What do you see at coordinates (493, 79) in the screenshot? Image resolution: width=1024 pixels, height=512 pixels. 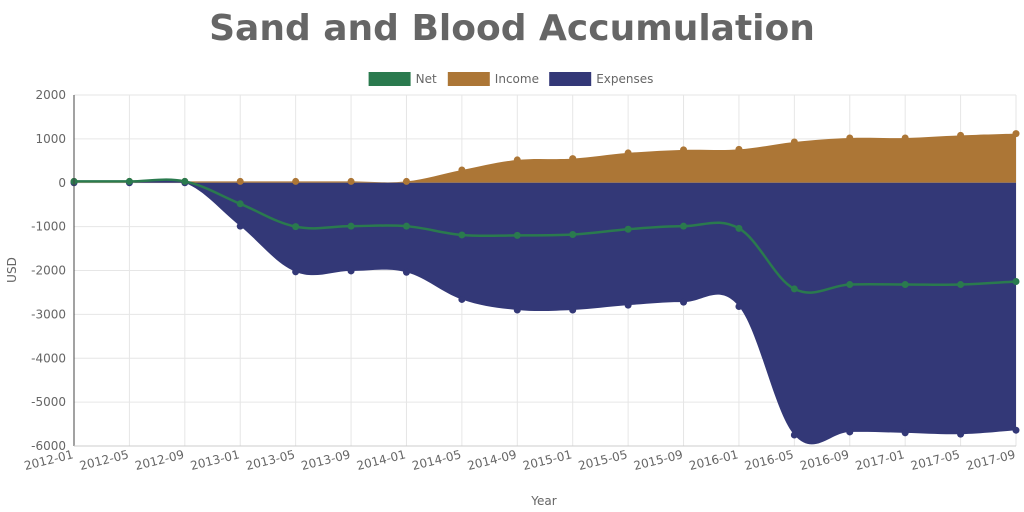 I see `legend-item-income: Income` at bounding box center [493, 79].